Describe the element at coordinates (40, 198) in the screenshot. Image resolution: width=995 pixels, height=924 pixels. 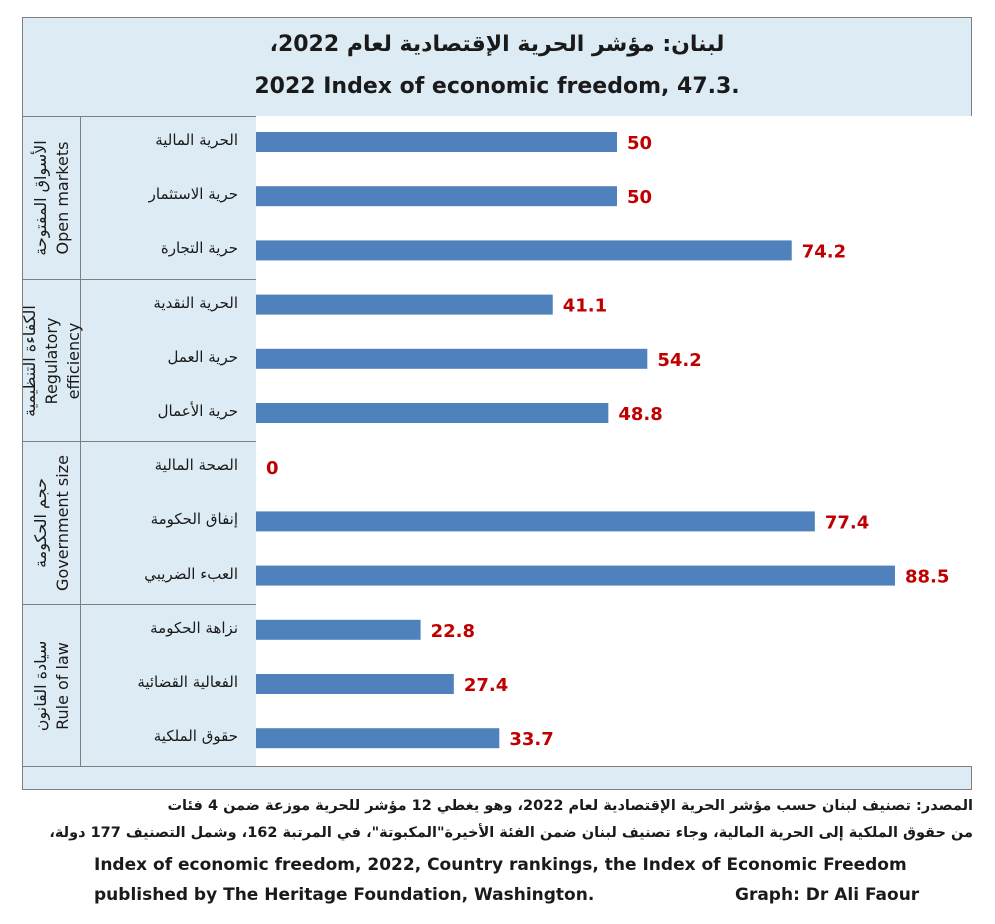
I see `group-label-arabic: الأسواق المفتوحة` at that location.